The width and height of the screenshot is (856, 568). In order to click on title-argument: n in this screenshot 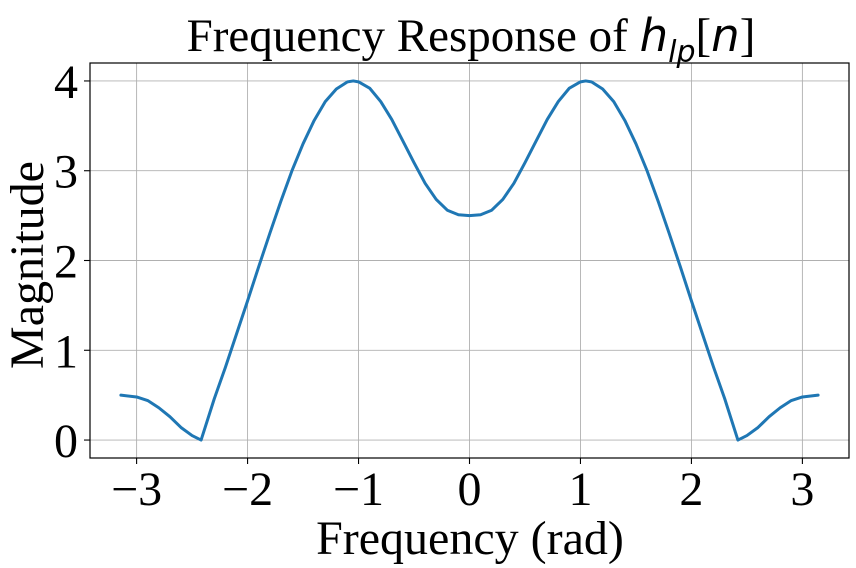, I will do `click(725, 35)`.